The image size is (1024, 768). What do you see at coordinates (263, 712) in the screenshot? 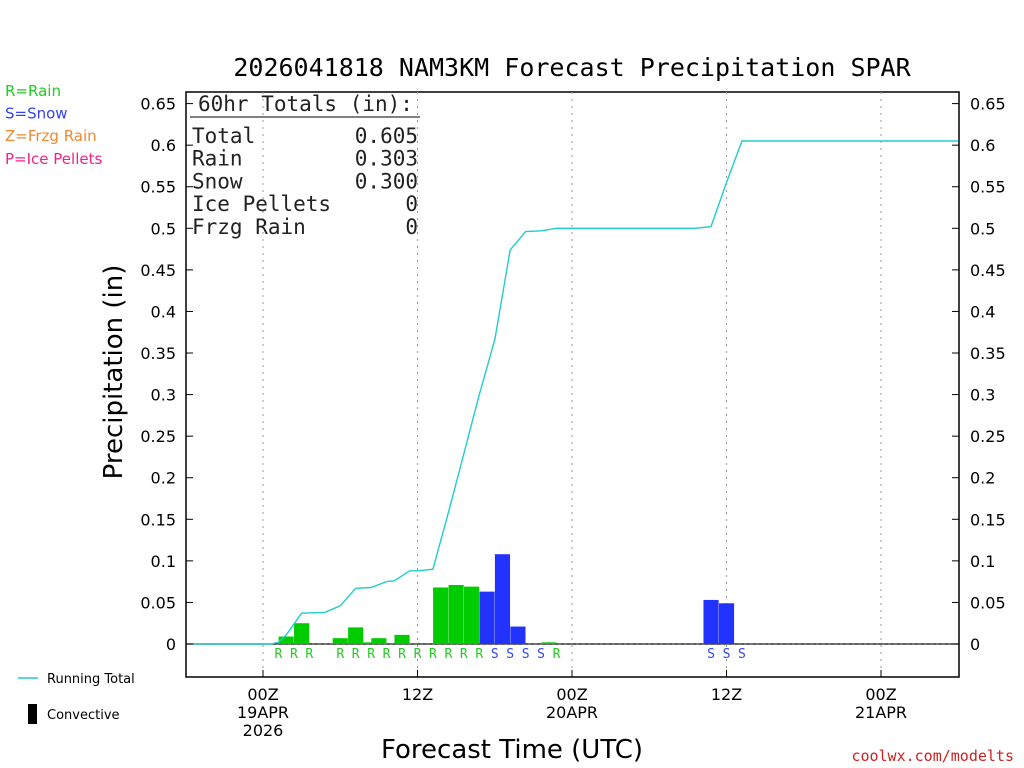
I see `x-tick-label: 19APR` at bounding box center [263, 712].